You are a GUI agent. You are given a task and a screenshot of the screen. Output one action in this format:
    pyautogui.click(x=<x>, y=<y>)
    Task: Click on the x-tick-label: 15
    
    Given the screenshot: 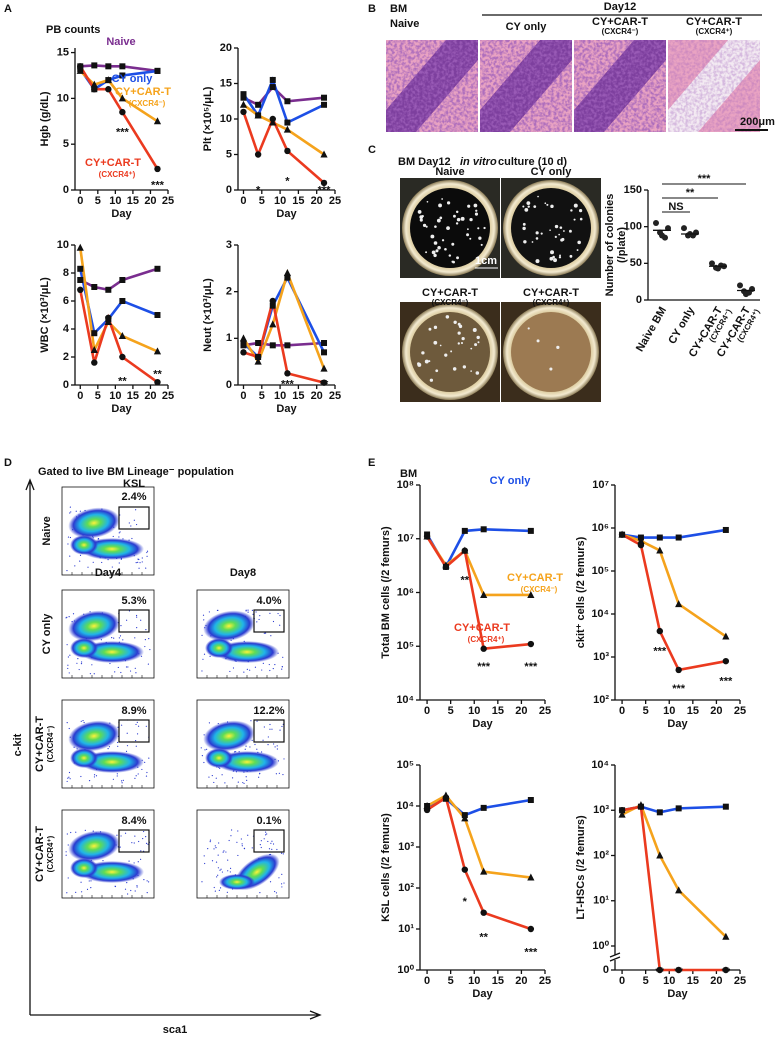 What is the action you would take?
    pyautogui.click(x=298, y=396)
    